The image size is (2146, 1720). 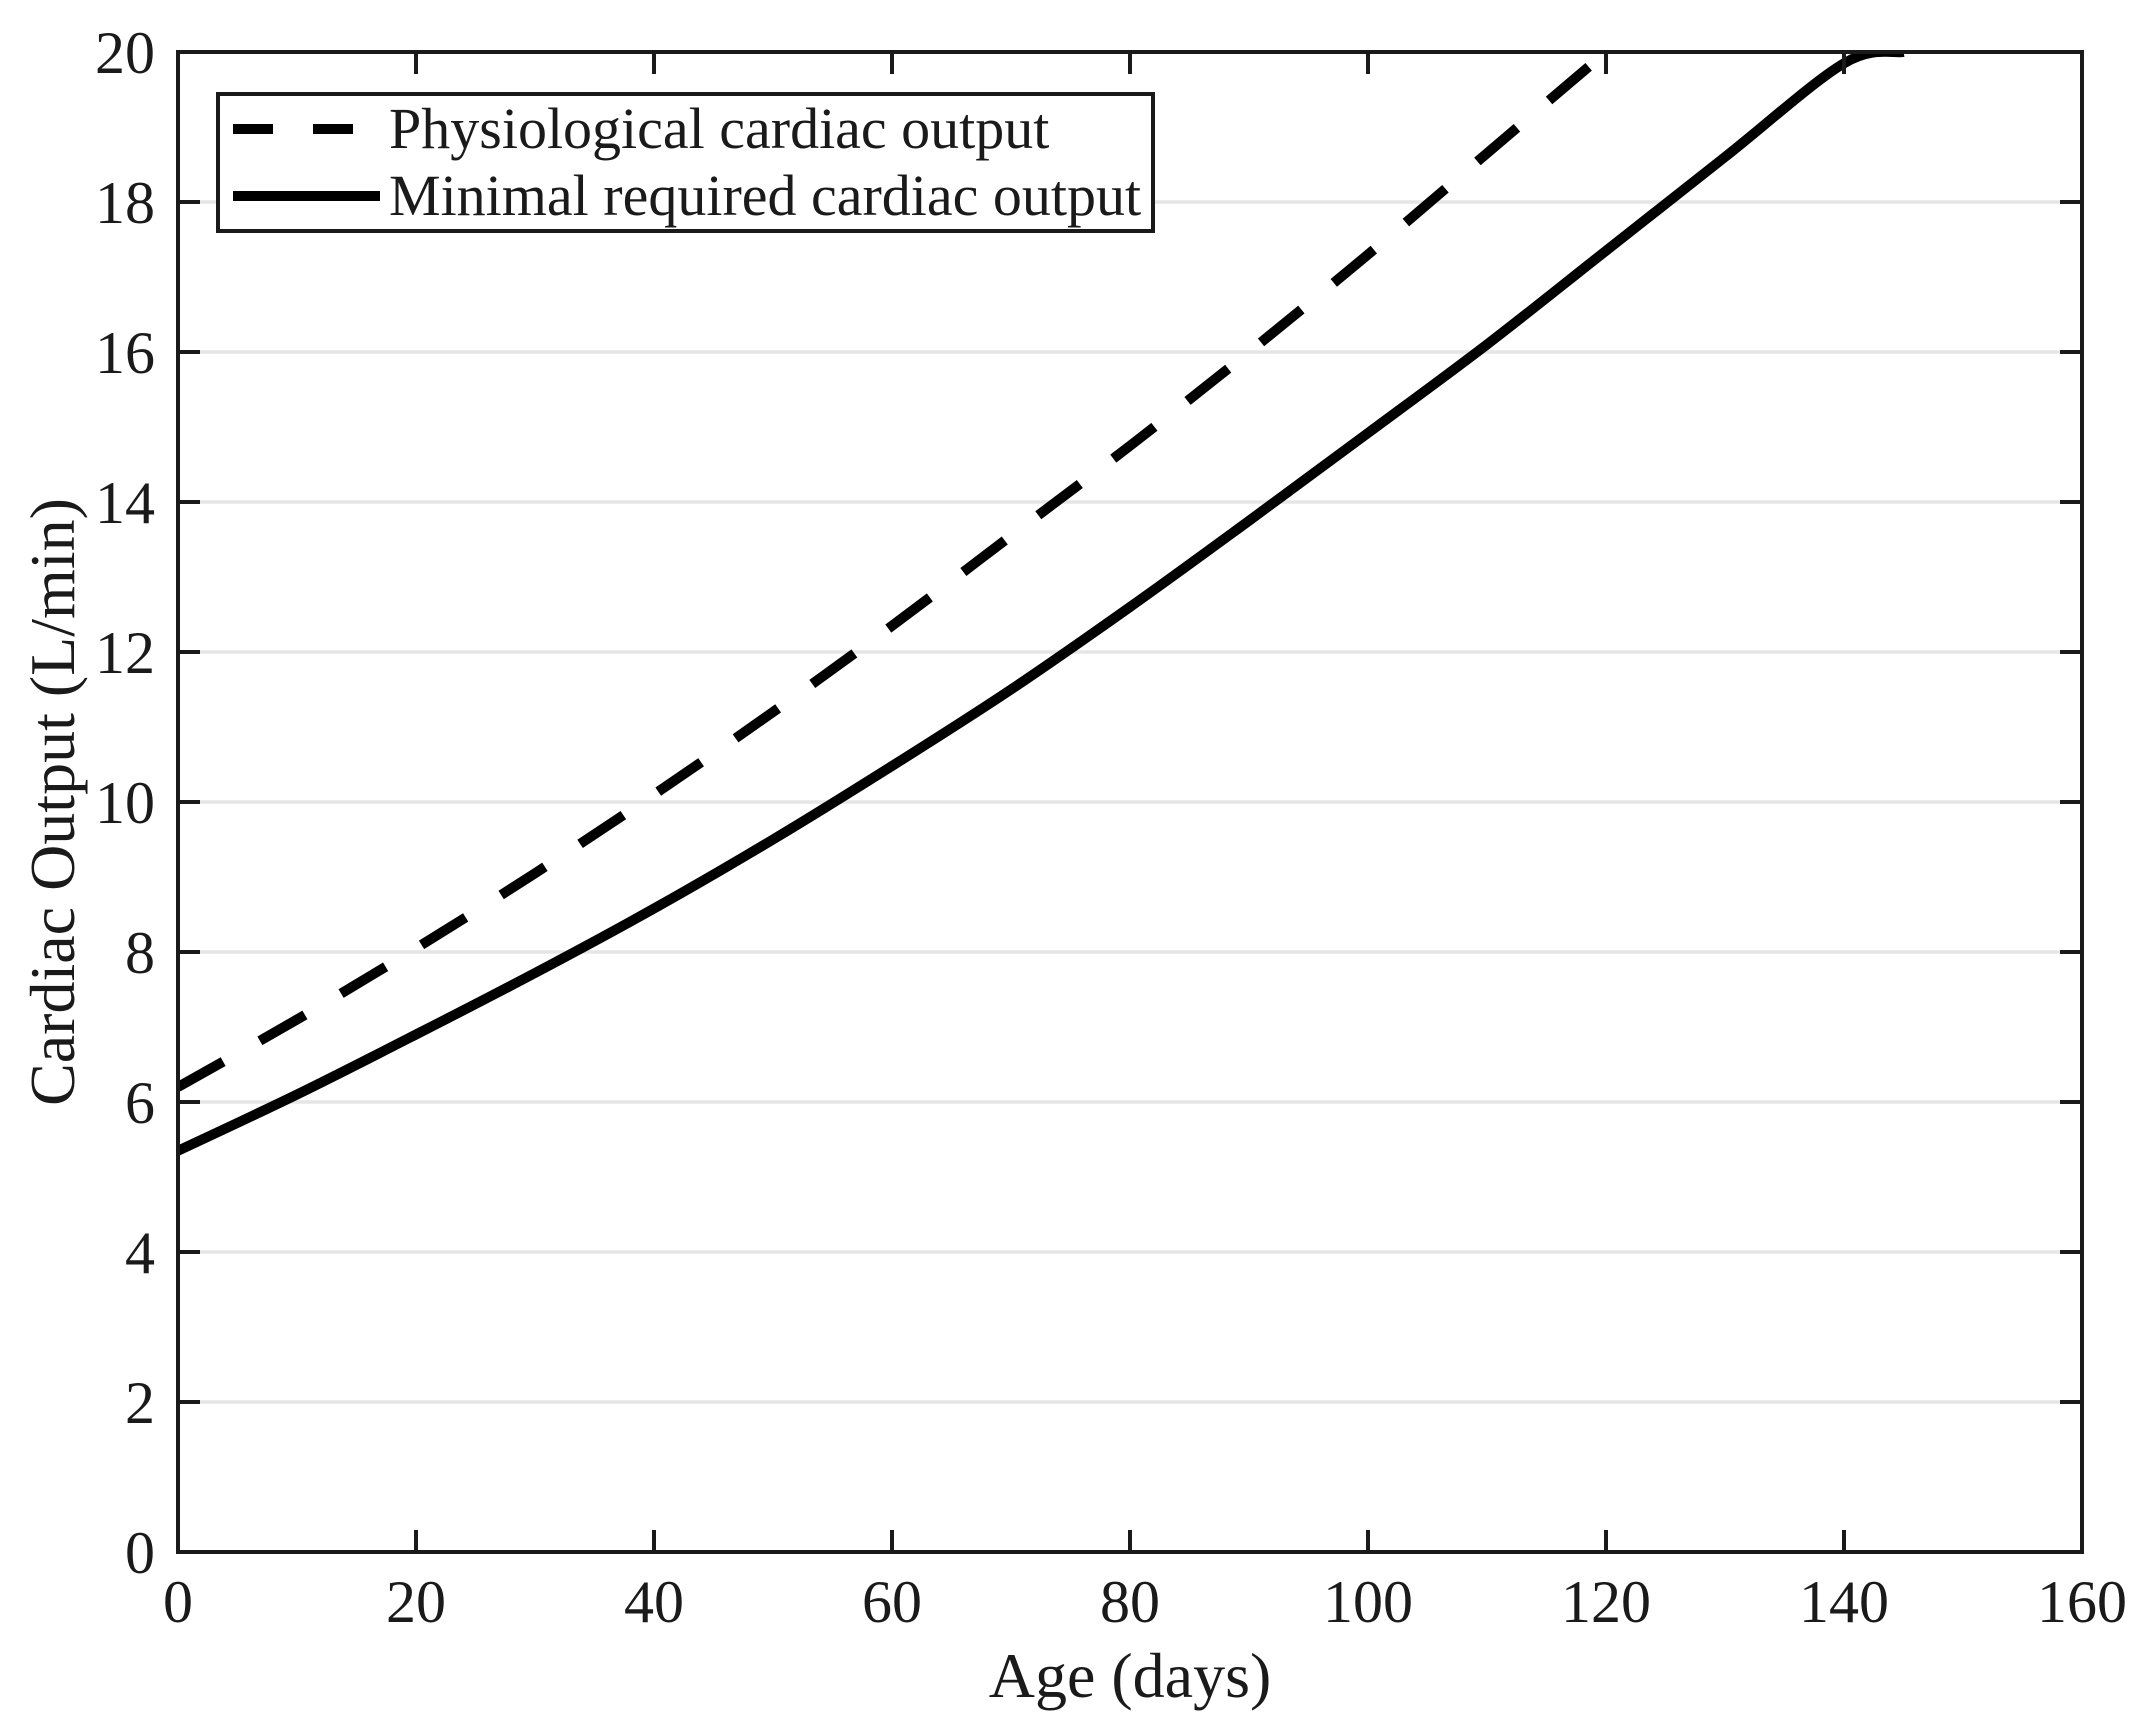 What do you see at coordinates (2082, 1602) in the screenshot?
I see `x-tick-label: 160` at bounding box center [2082, 1602].